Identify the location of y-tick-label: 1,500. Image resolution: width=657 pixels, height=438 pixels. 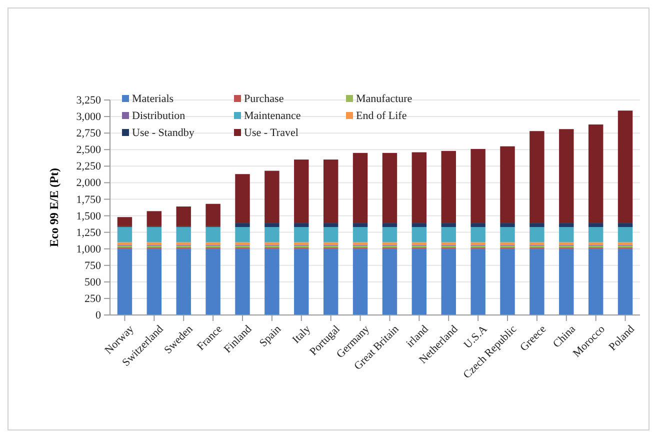
(89, 216).